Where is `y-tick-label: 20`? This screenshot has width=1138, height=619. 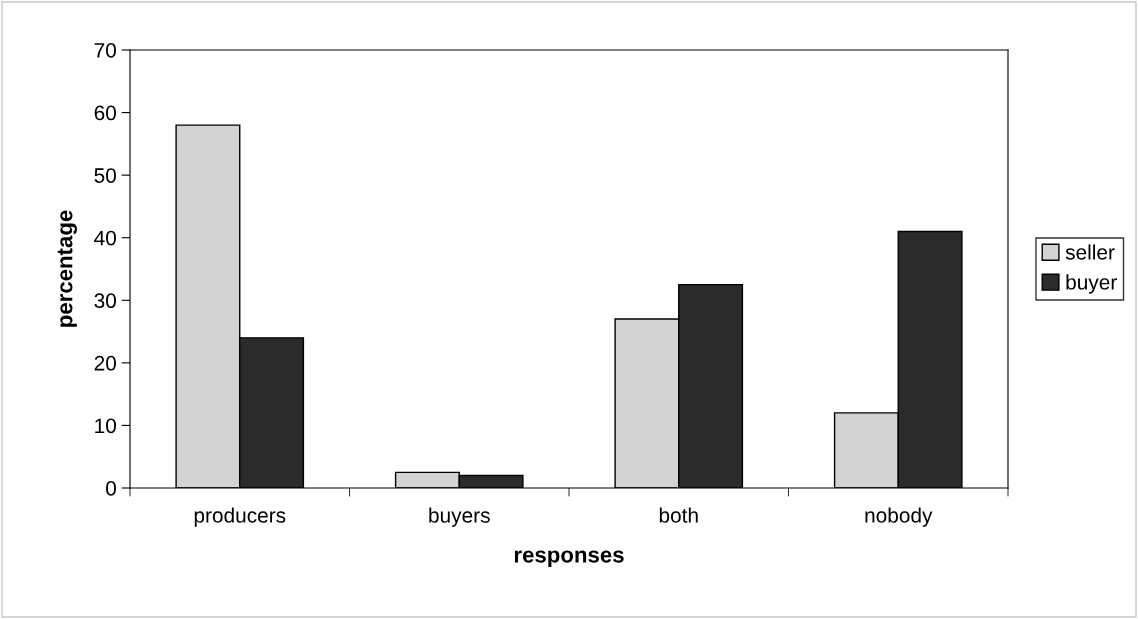 y-tick-label: 20 is located at coordinates (105, 363).